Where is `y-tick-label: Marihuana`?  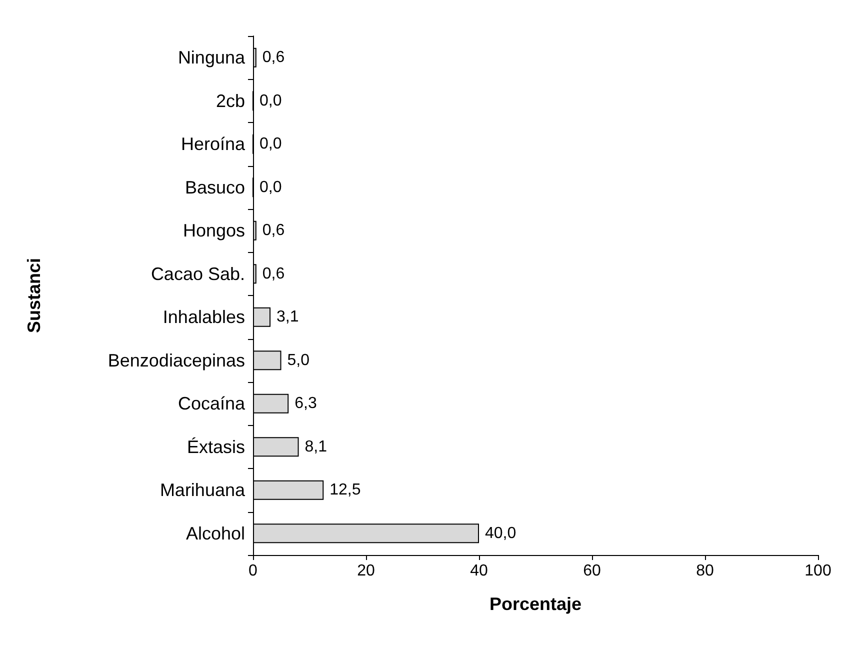 y-tick-label: Marihuana is located at coordinates (203, 490).